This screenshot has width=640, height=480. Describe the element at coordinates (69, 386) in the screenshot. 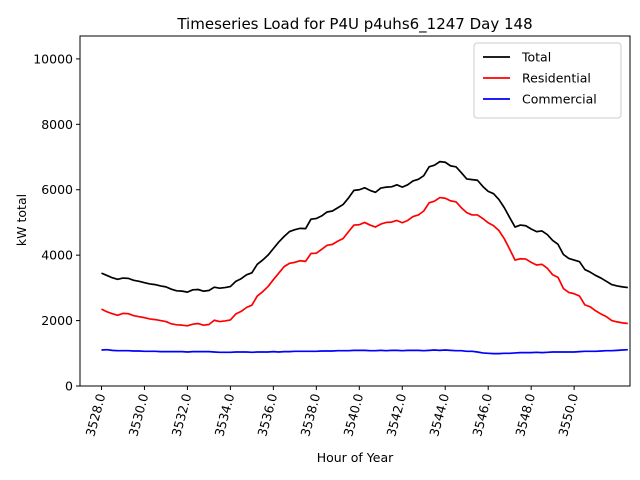

I see `y-tick-label: 0` at that location.